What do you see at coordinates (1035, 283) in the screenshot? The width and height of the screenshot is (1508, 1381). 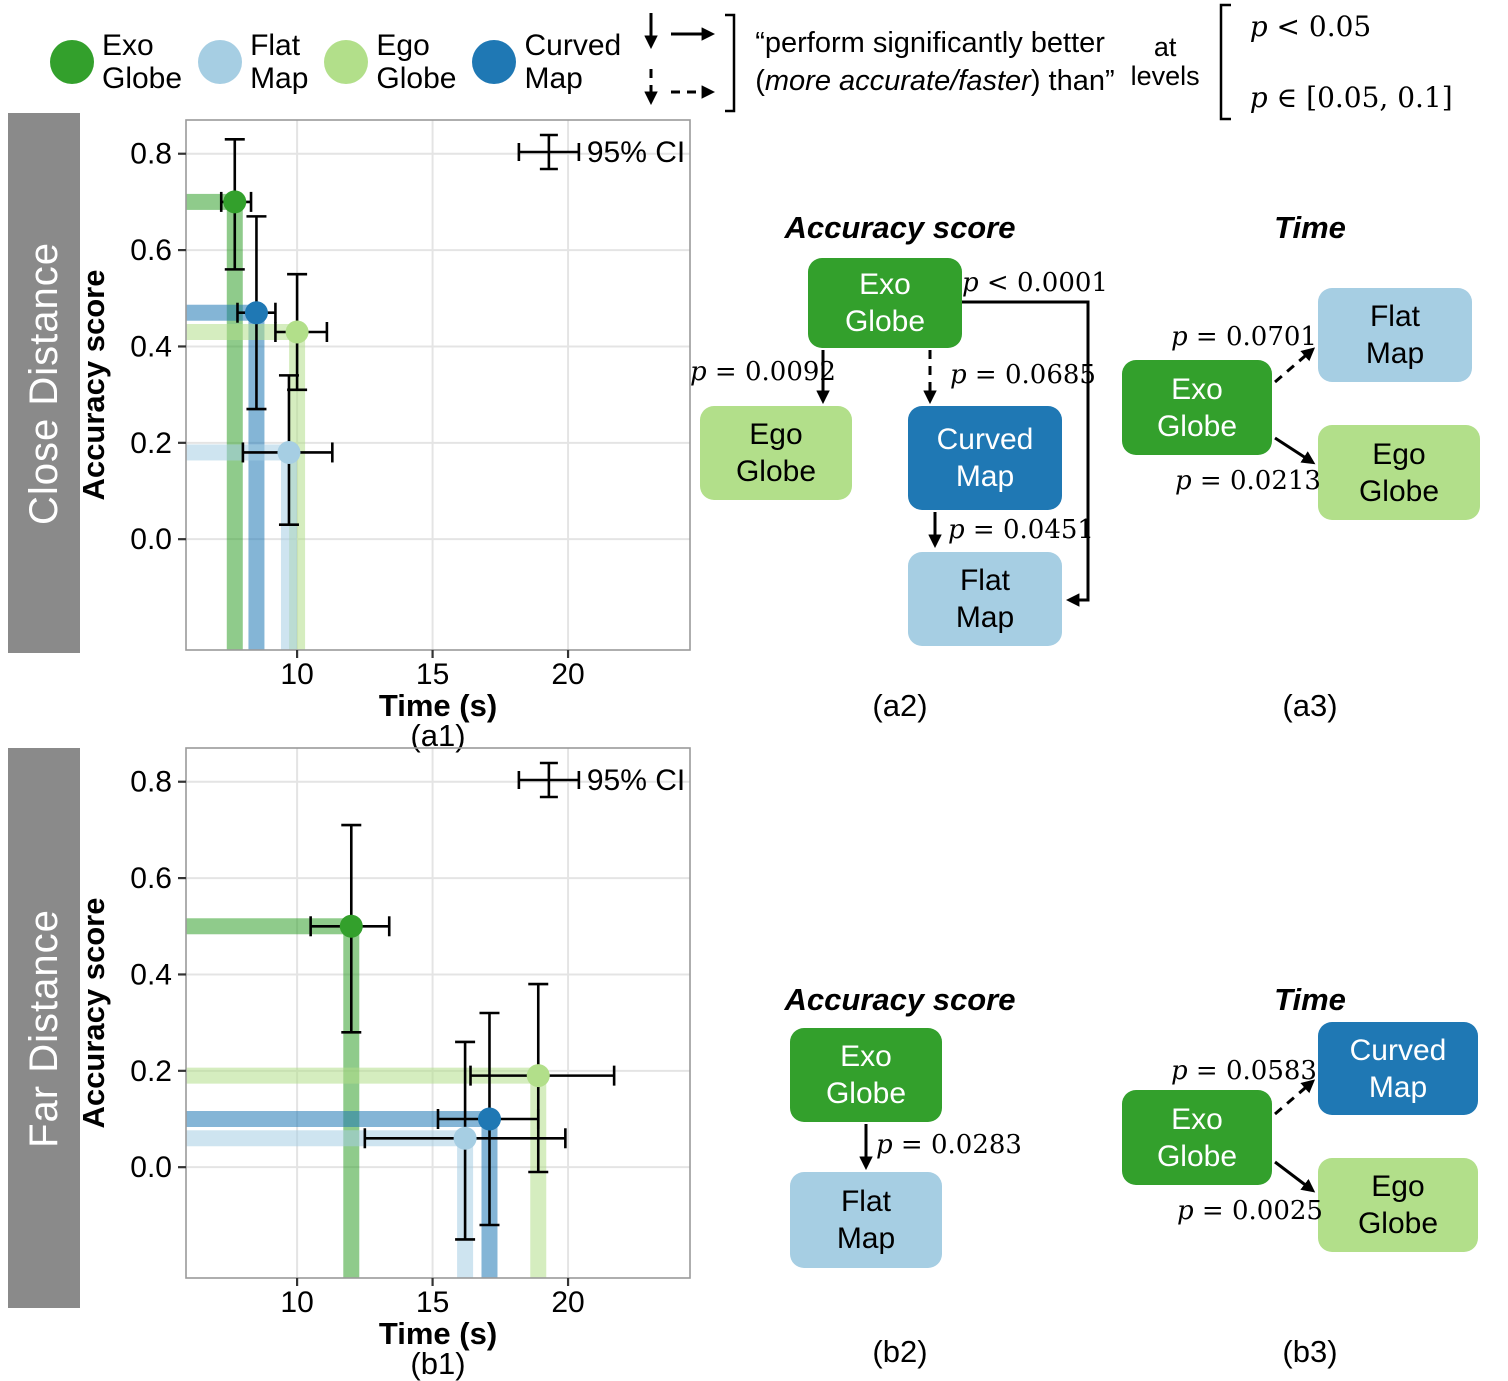 I see `p-value-label: p < 0.0001` at bounding box center [1035, 283].